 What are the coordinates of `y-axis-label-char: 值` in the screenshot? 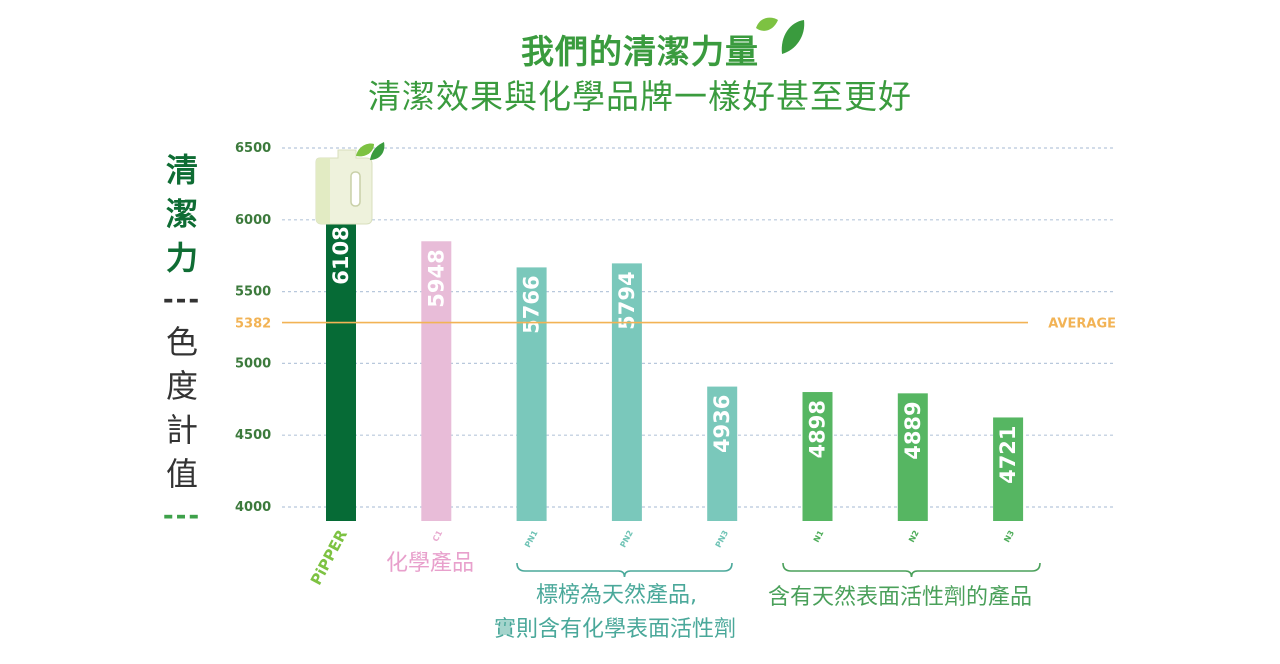 It's located at (181, 474).